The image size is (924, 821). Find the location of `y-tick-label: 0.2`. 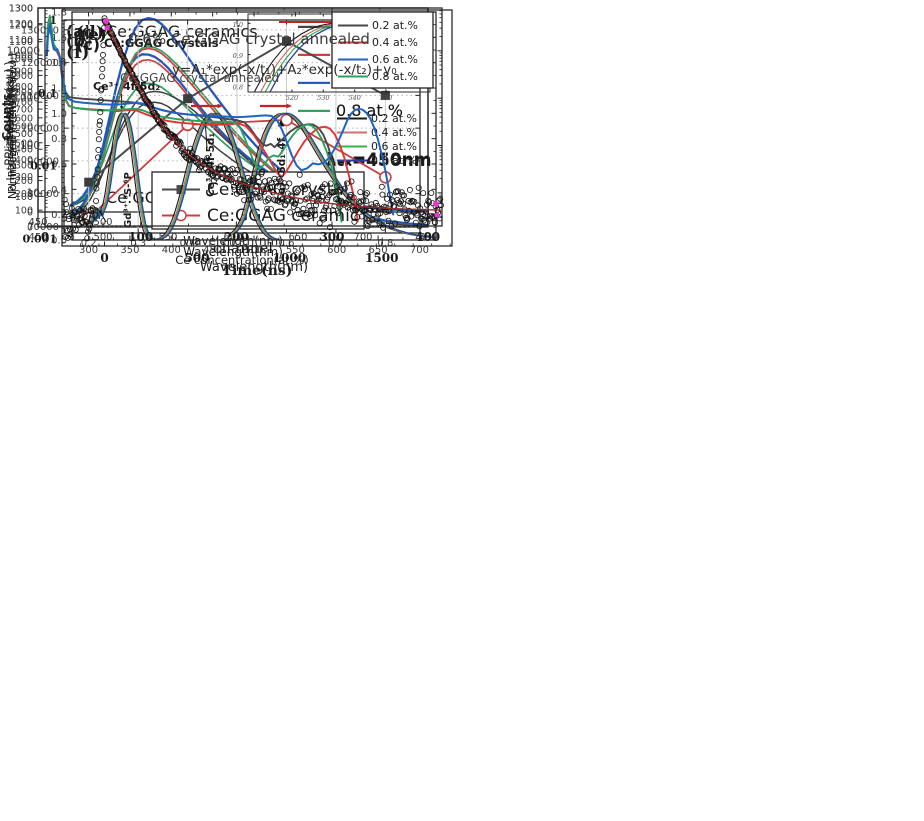

y-tick-label: 0.2 is located at coordinates (59, 215).